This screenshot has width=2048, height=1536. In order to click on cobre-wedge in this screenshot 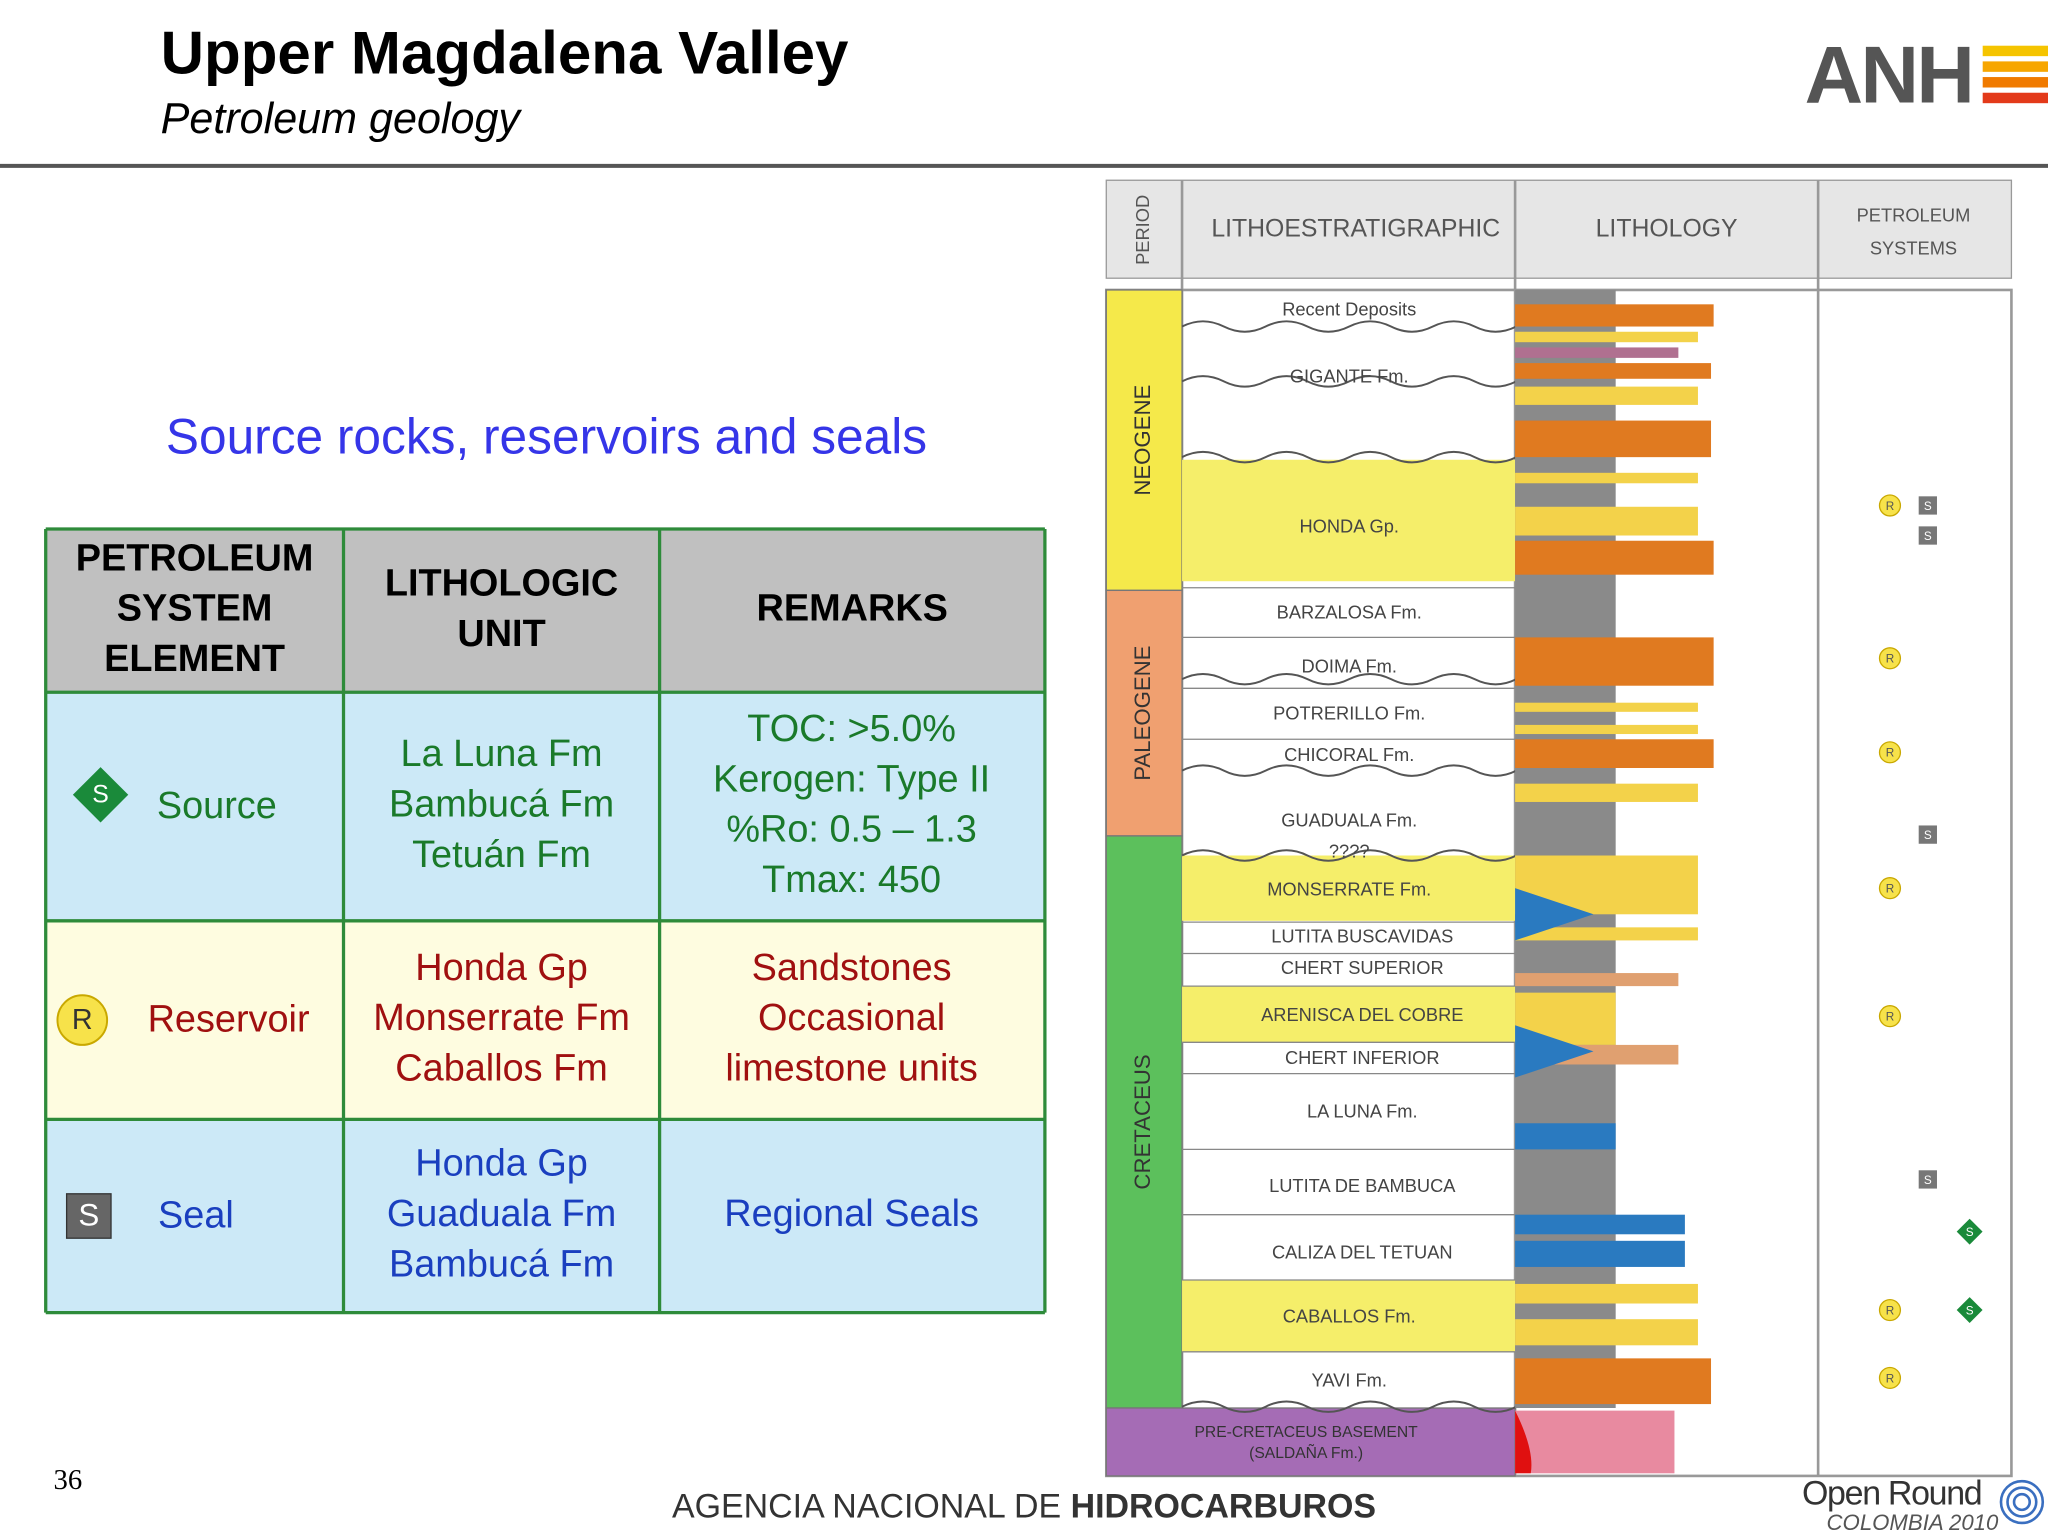, I will do `click(1554, 983)`.